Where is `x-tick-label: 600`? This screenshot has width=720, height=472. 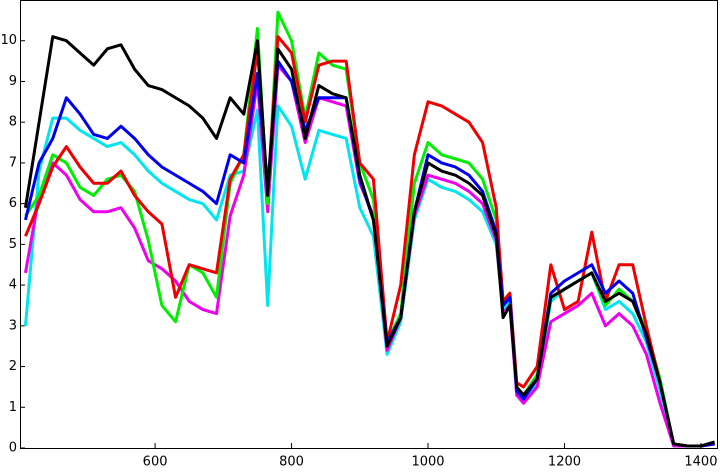 x-tick-label: 600 is located at coordinates (155, 462).